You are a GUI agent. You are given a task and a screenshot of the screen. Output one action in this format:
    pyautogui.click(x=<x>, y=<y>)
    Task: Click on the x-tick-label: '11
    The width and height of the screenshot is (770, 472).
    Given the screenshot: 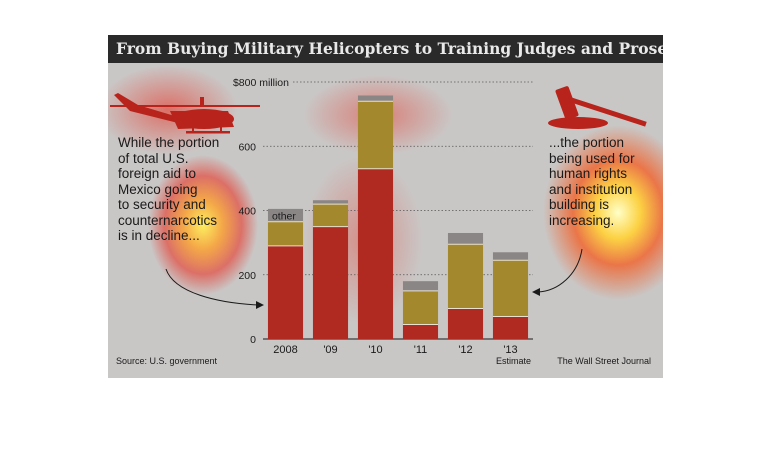 What is the action you would take?
    pyautogui.click(x=421, y=350)
    